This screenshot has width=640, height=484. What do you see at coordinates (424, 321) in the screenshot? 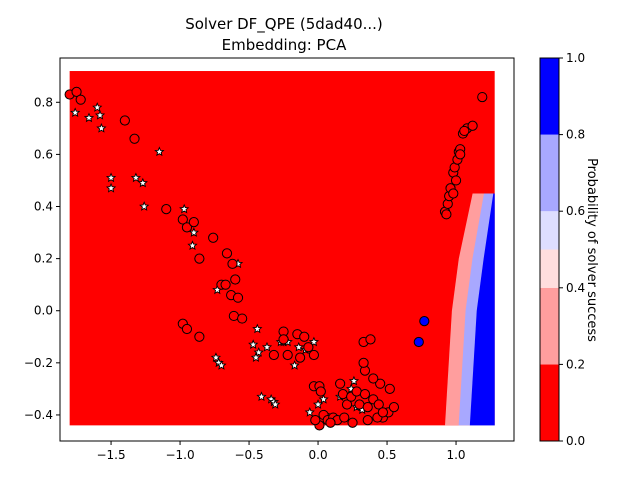
I see `blue-point` at bounding box center [424, 321].